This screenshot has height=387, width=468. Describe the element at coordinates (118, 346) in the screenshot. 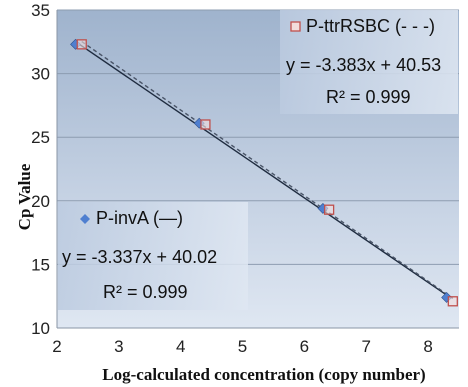

I see `x-tick-label: 3` at that location.